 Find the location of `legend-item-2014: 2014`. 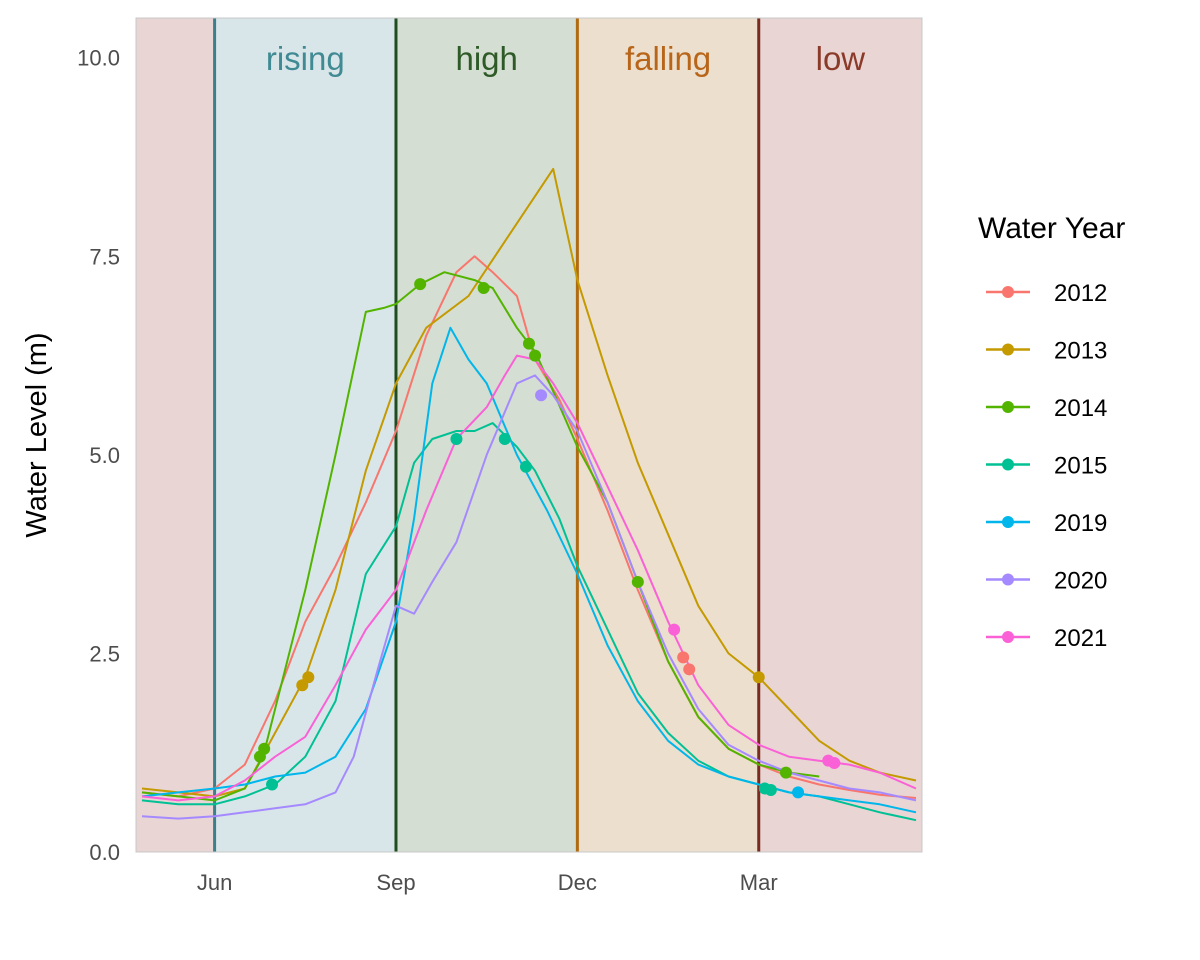

legend-item-2014: 2014 is located at coordinates (1046, 408).